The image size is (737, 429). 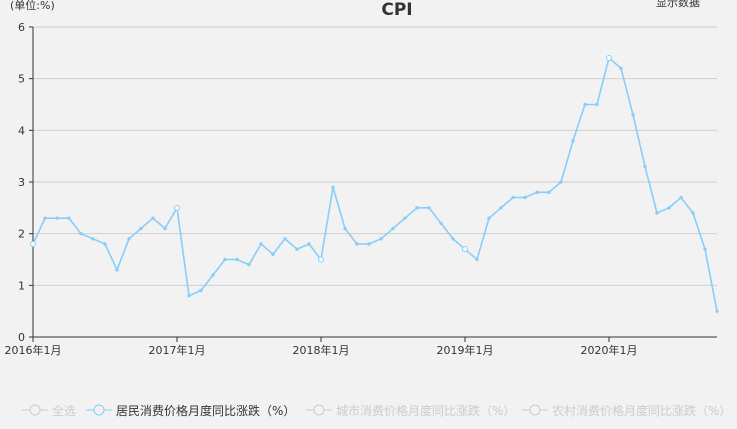 What do you see at coordinates (678, 4) in the screenshot?
I see `show-data-button: 显示数据` at bounding box center [678, 4].